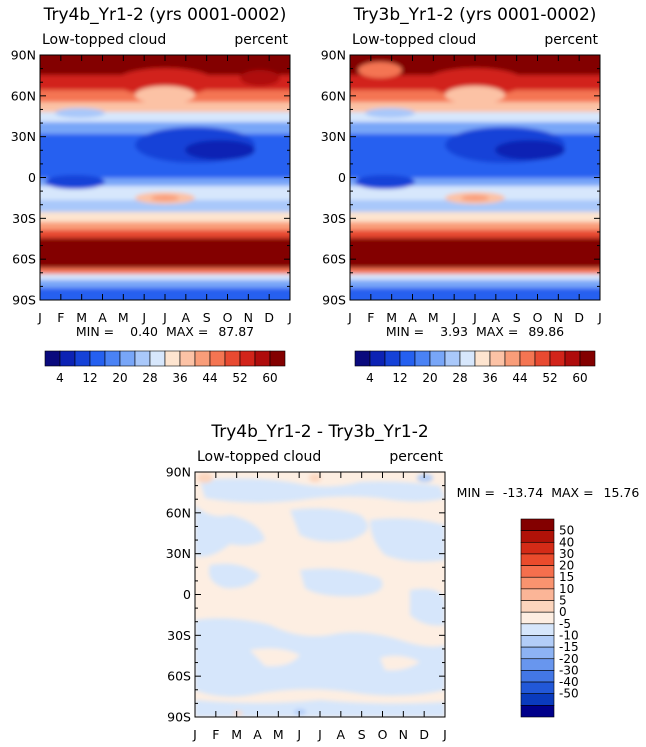  I want to click on panel-3-colorbar-label: 30, so click(566, 554).